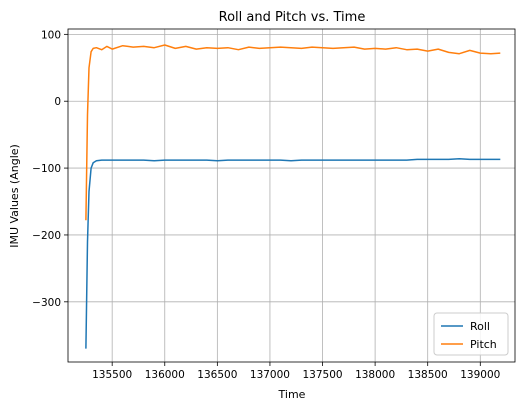 This screenshot has width=522, height=407. I want to click on legend-label-roll: Roll, so click(480, 326).